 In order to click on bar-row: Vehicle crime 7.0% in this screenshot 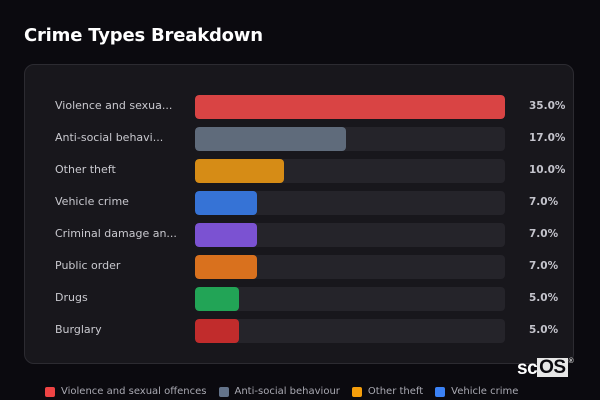, I will do `click(299, 203)`.